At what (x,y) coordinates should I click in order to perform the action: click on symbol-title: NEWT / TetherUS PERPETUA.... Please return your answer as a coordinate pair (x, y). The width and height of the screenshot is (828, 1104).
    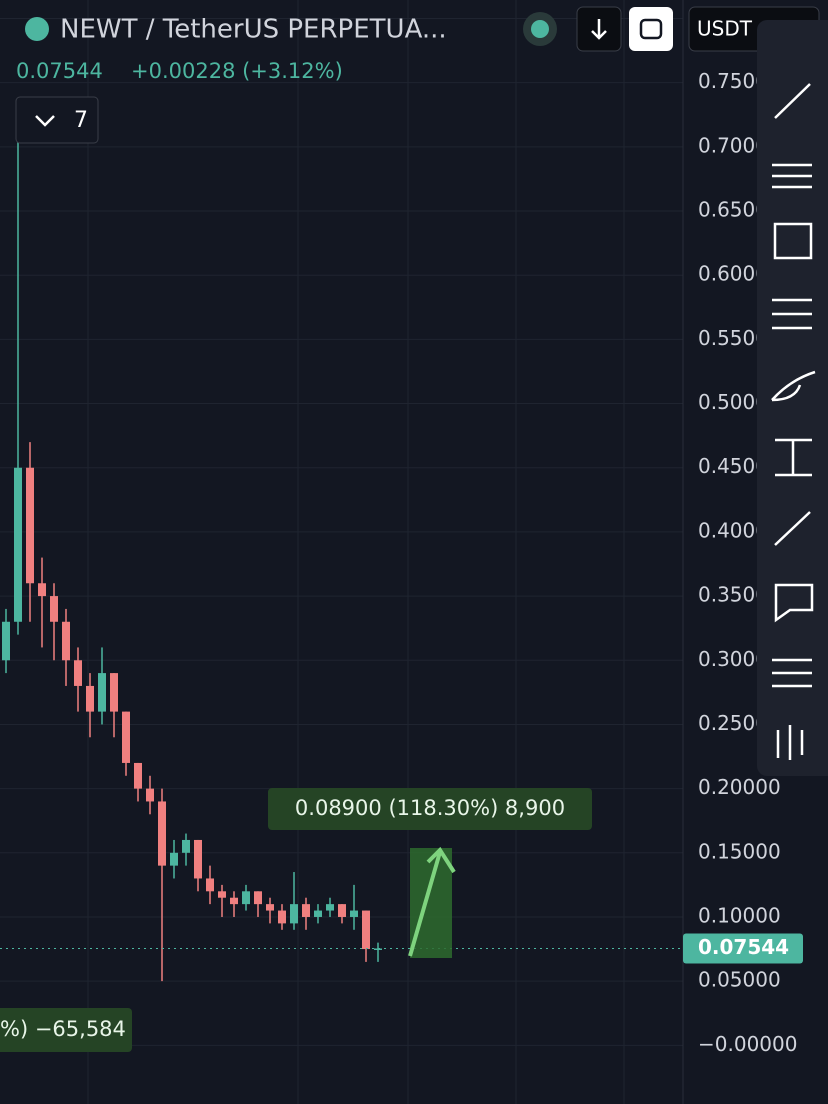
    Looking at the image, I should click on (253, 30).